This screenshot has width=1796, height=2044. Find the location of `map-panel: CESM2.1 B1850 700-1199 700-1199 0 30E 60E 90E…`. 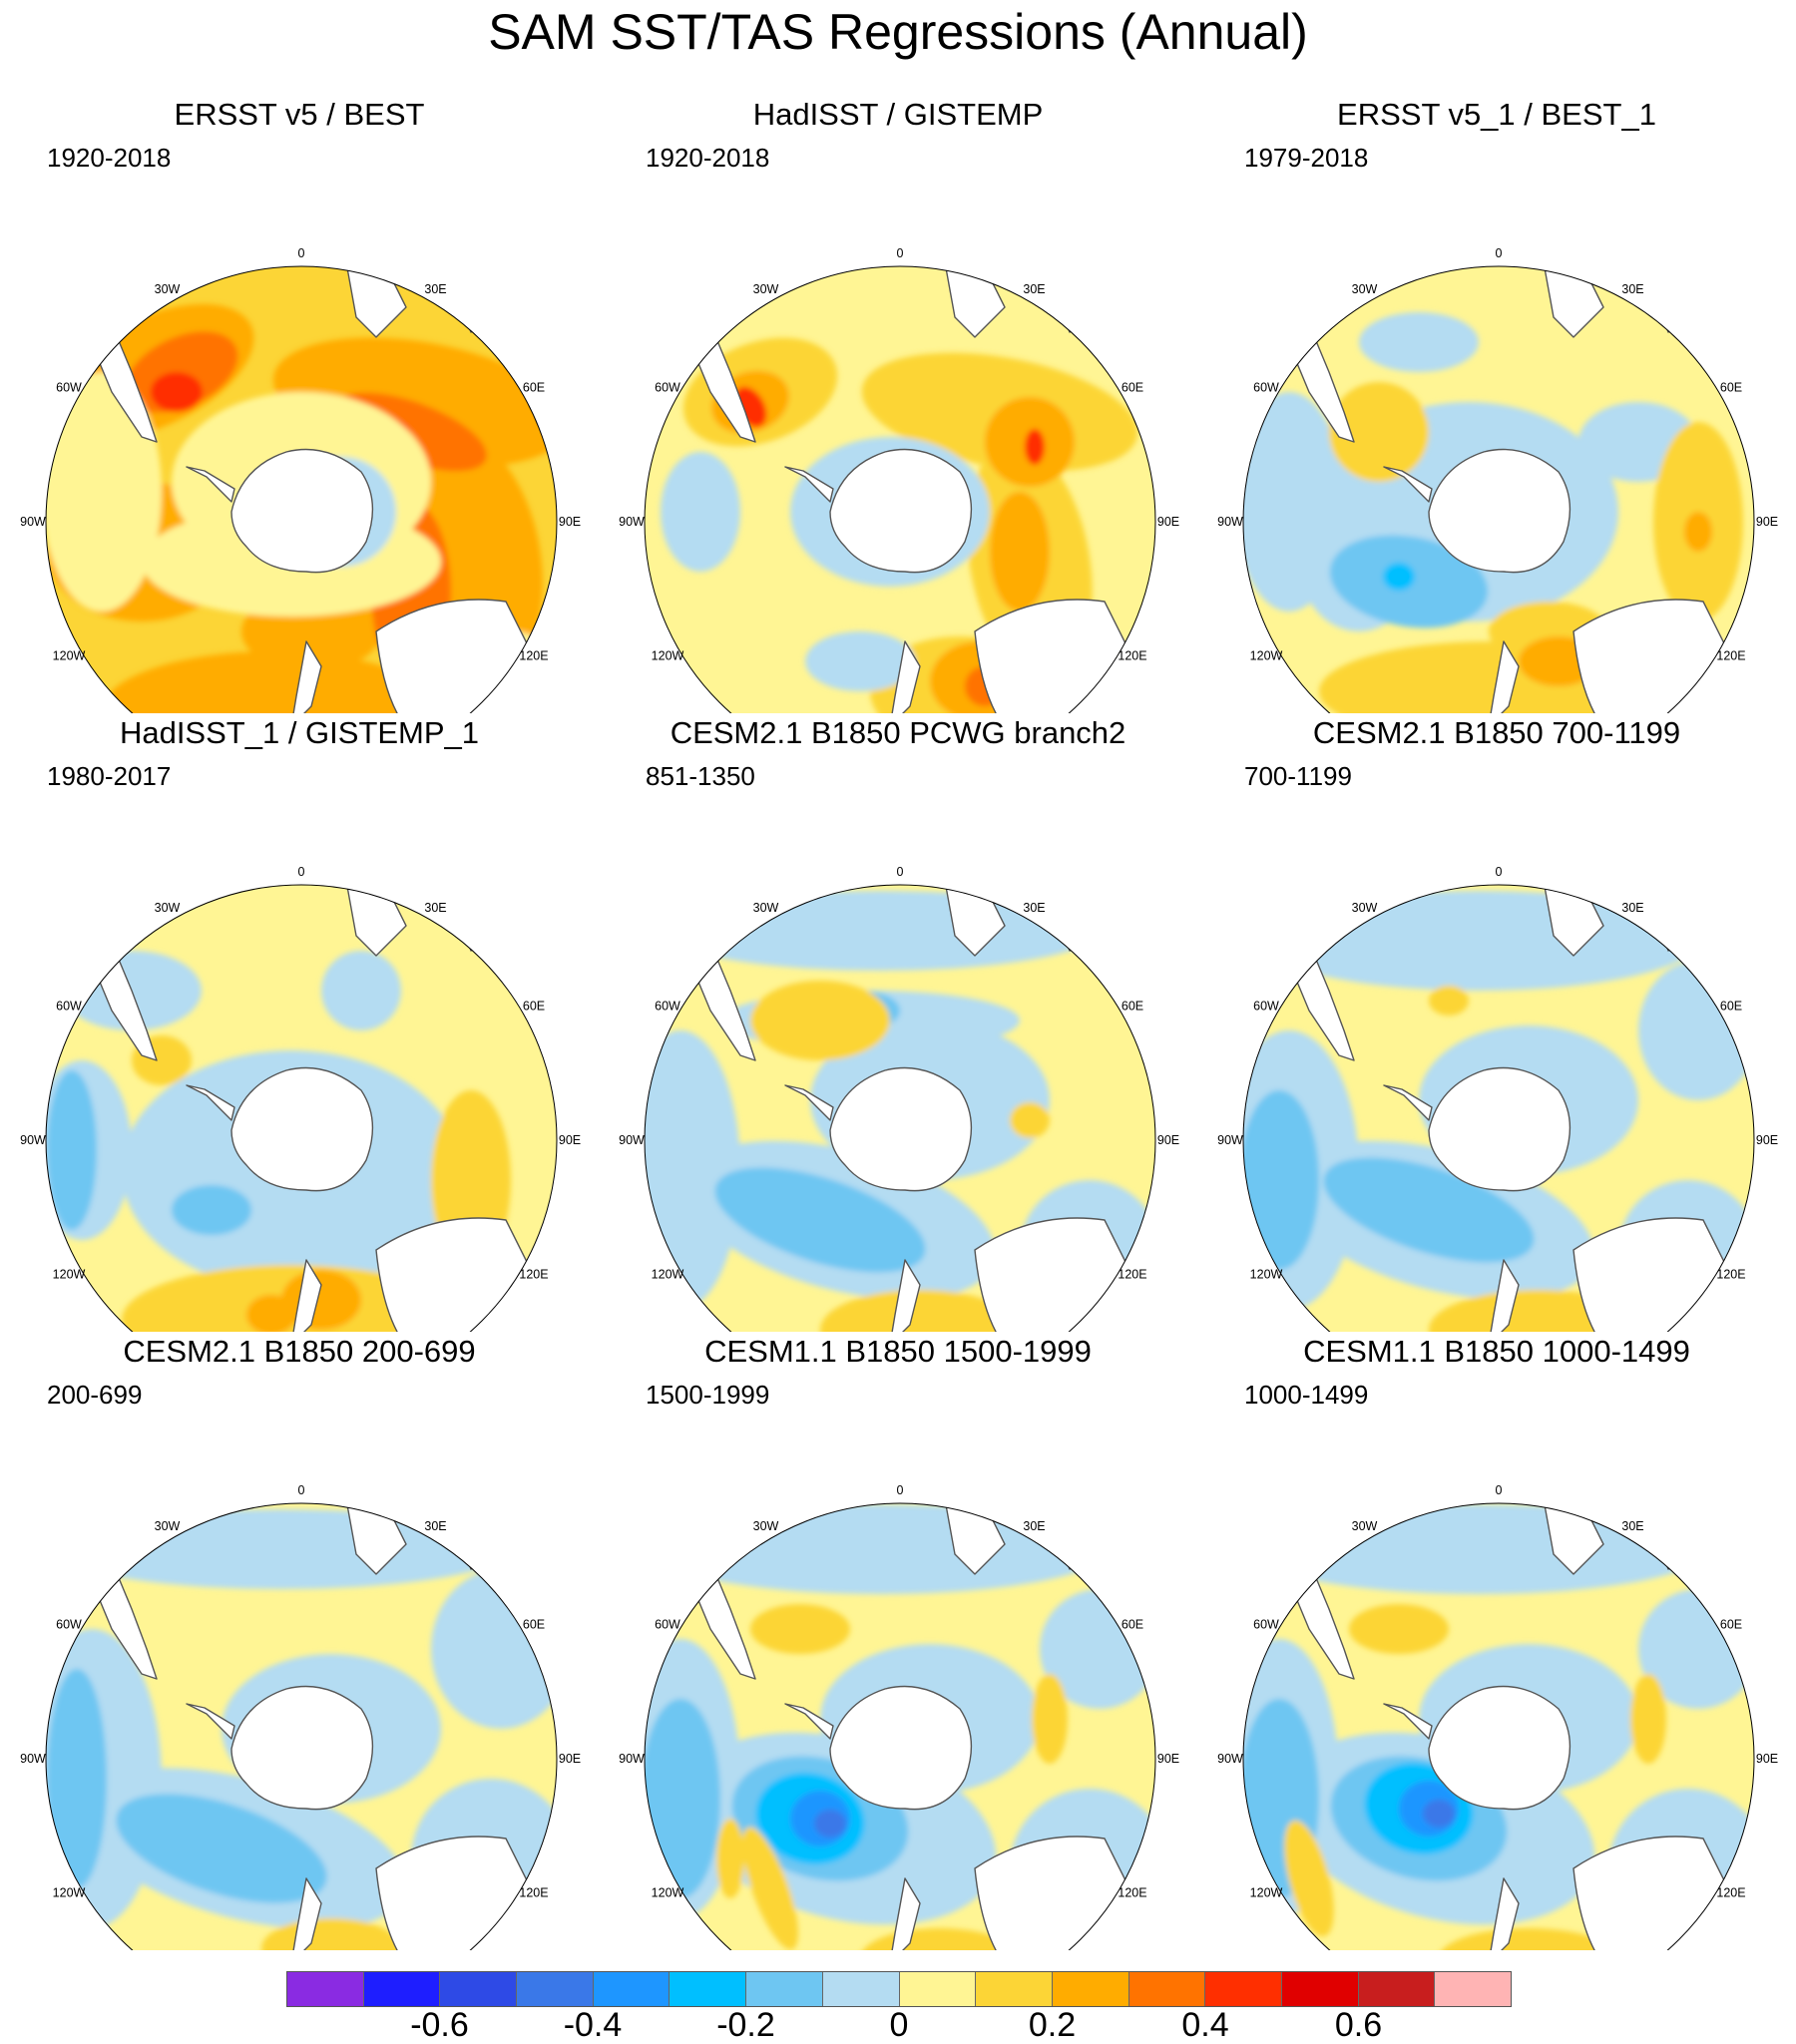

map-panel: CESM2.1 B1850 700-1199 700-1199 0 30E 60E 90E… is located at coordinates (1496, 1022).